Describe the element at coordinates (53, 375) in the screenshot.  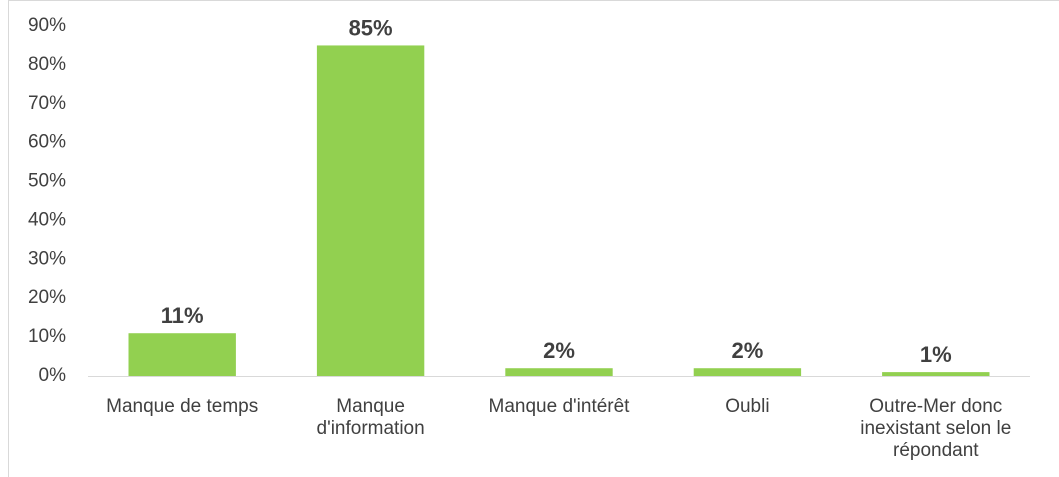
I see `y-tick-label: 0%` at that location.